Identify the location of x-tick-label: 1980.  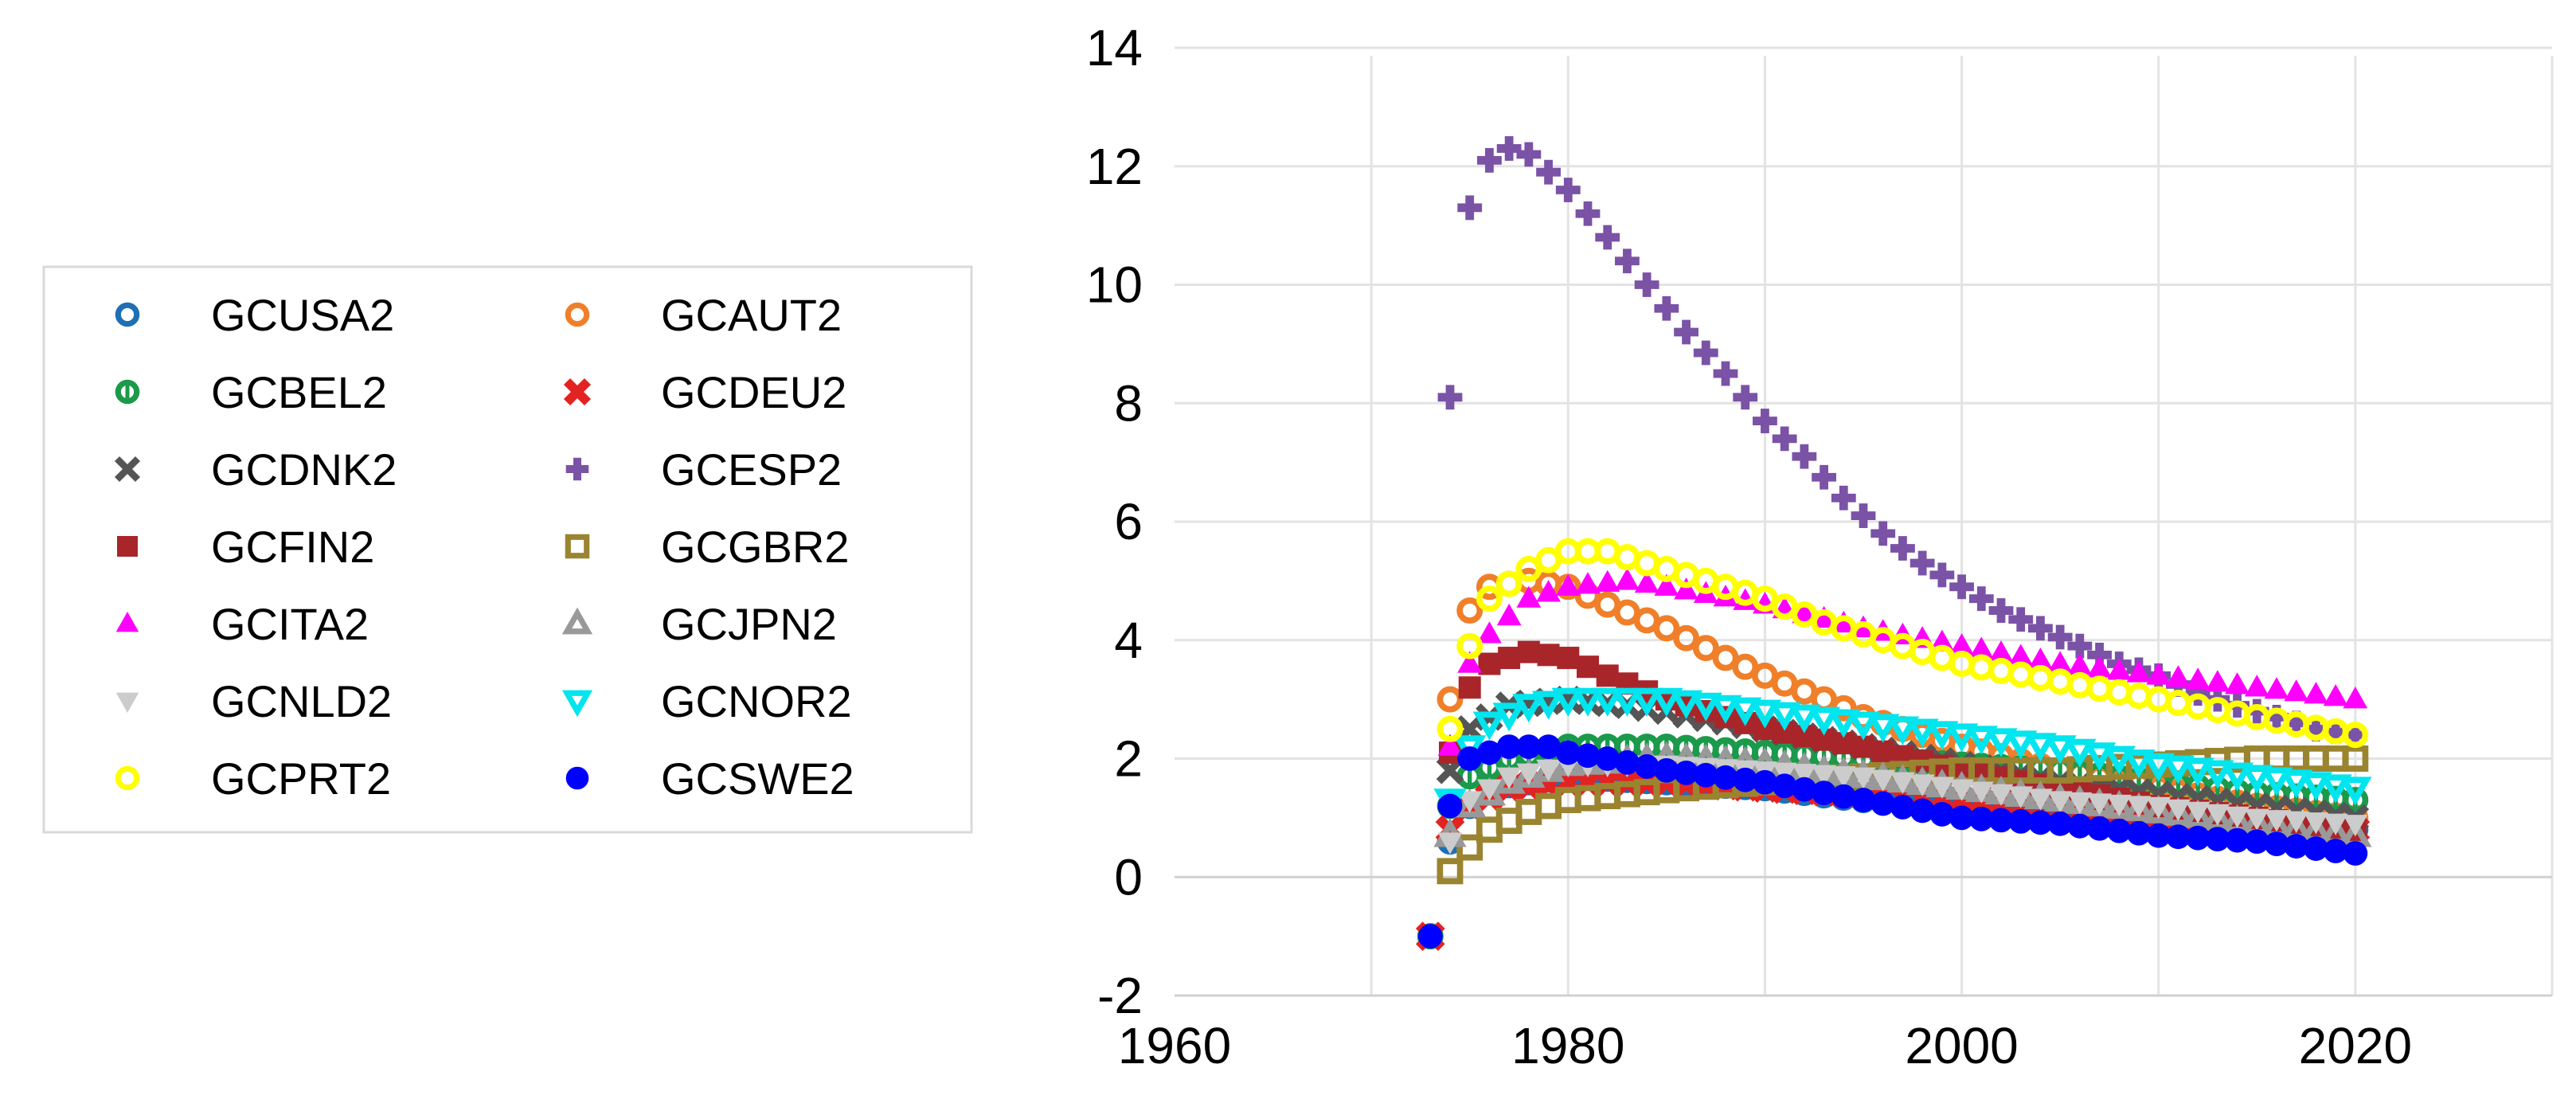
(1567, 1045).